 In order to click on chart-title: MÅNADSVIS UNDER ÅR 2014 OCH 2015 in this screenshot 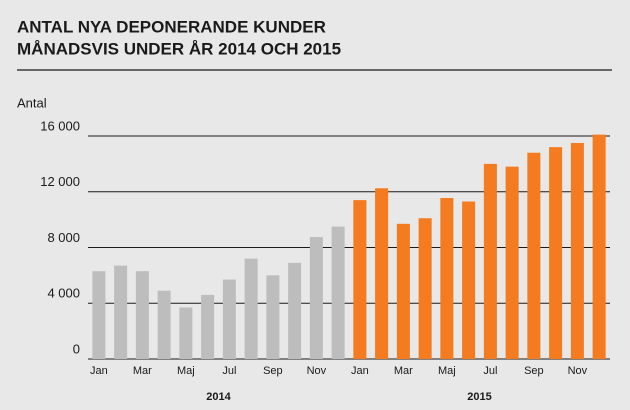, I will do `click(179, 48)`.